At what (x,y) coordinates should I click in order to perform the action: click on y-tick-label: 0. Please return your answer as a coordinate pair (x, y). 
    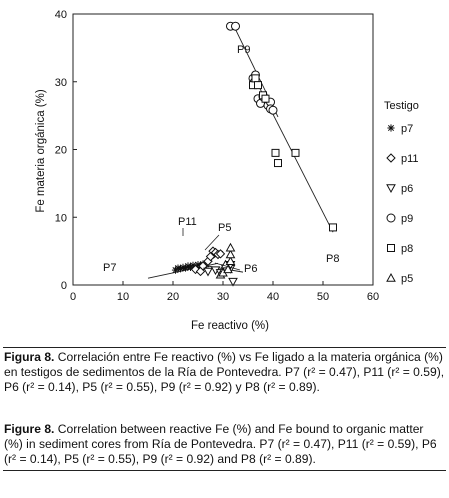
    Looking at the image, I should click on (64, 286).